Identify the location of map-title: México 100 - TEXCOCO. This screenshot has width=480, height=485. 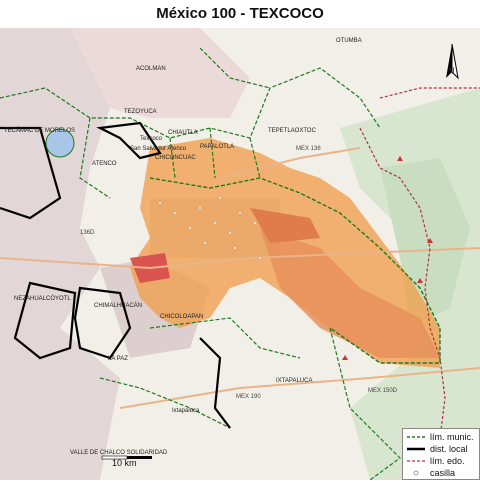
(240, 13).